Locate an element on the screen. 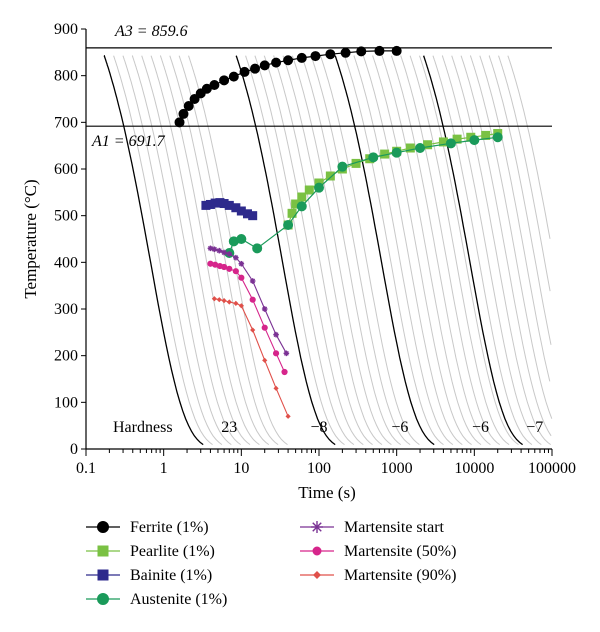  hardness-value: 23 is located at coordinates (229, 427).